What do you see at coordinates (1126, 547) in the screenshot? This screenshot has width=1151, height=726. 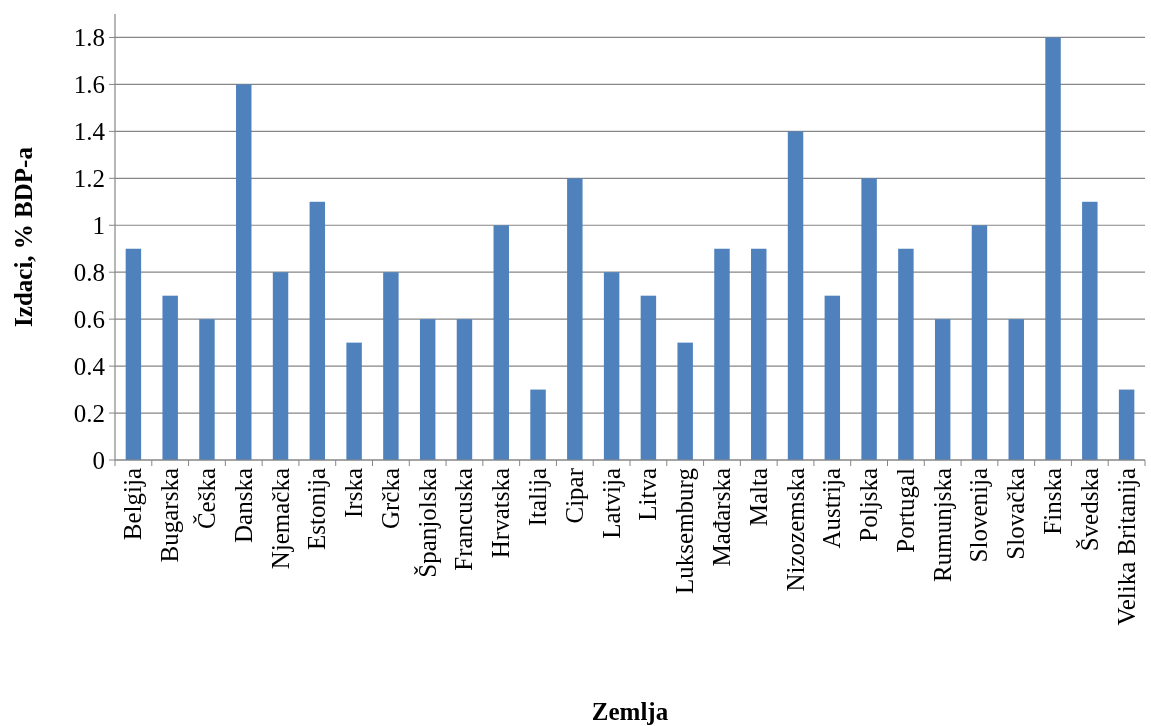 I see `x-tick-label: Velika Britanija` at bounding box center [1126, 547].